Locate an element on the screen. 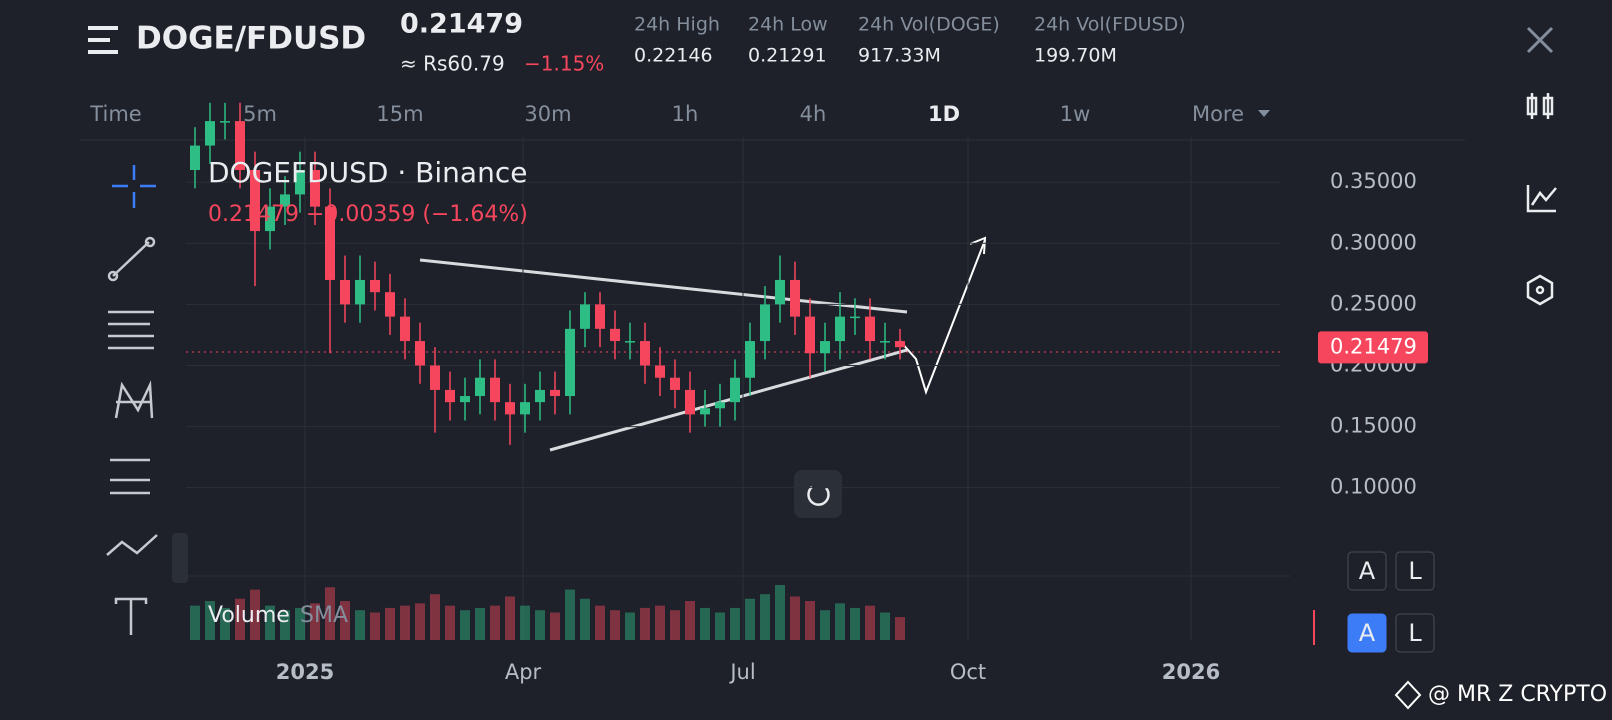 This screenshot has width=1612, height=720. timeframe: 1w is located at coordinates (1075, 114).